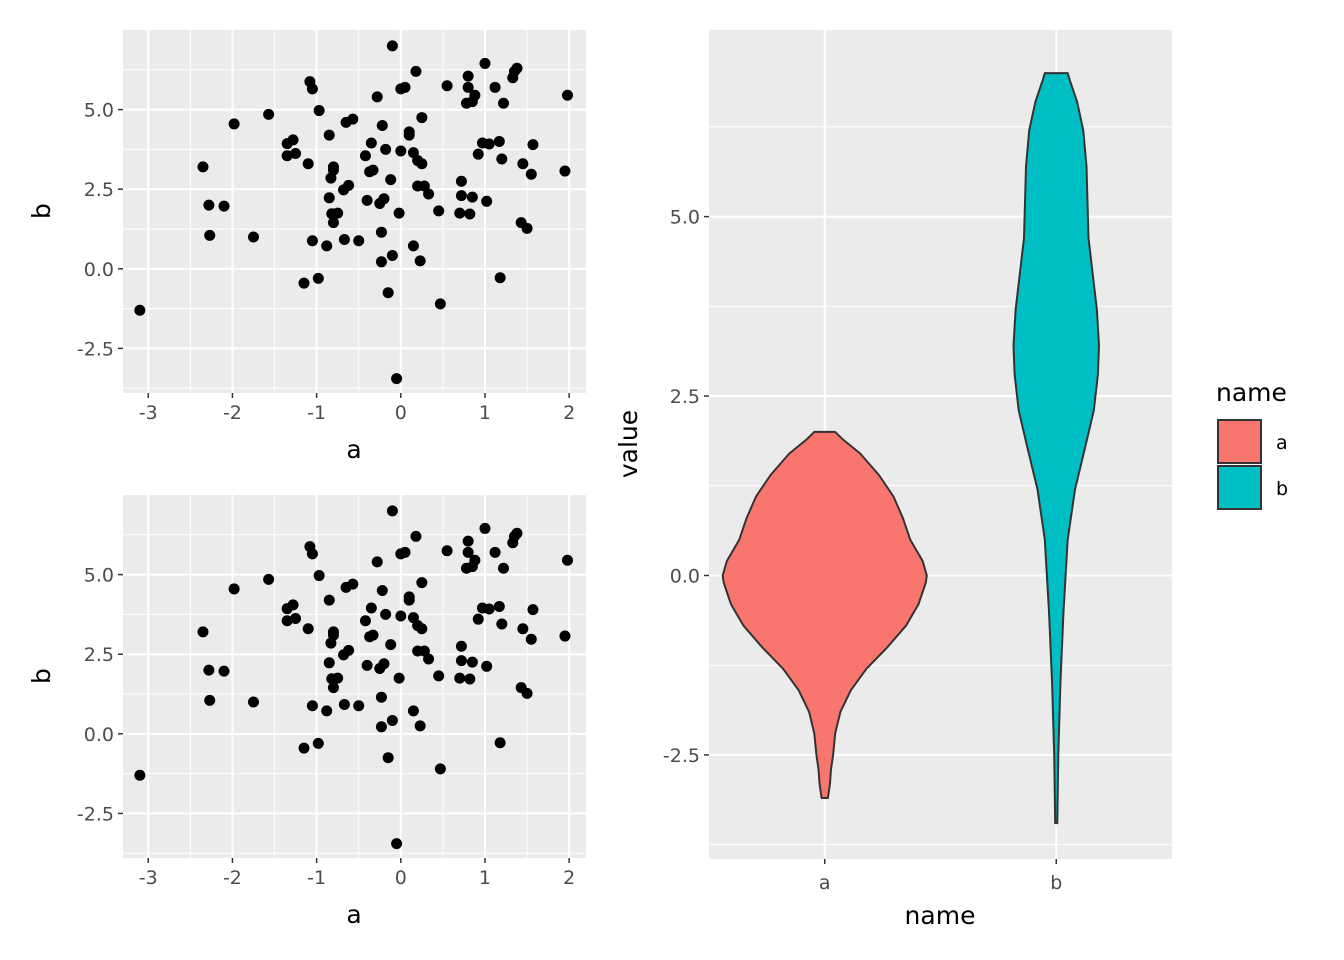  Describe the element at coordinates (401, 878) in the screenshot. I see `x-tick-label: 0` at that location.